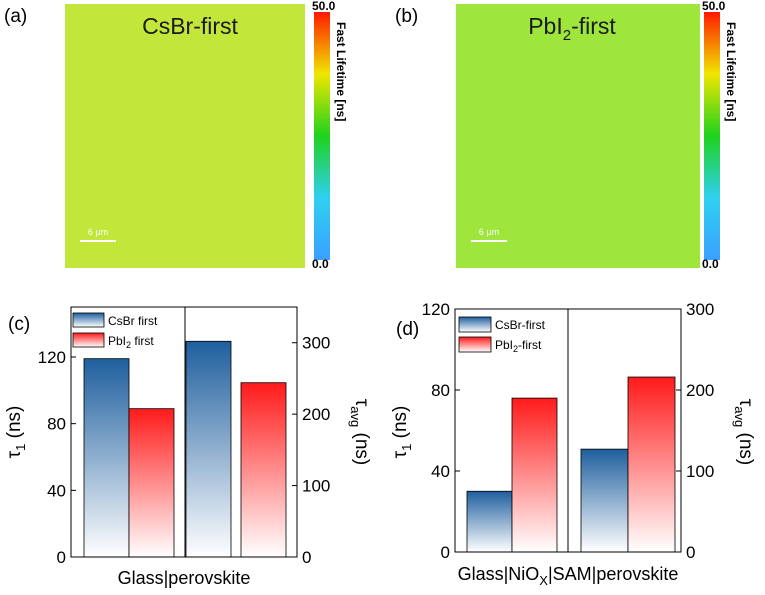 This screenshot has width=765, height=595. I want to click on panel-c-ylabel-right: τavg (ns), so click(360, 432).